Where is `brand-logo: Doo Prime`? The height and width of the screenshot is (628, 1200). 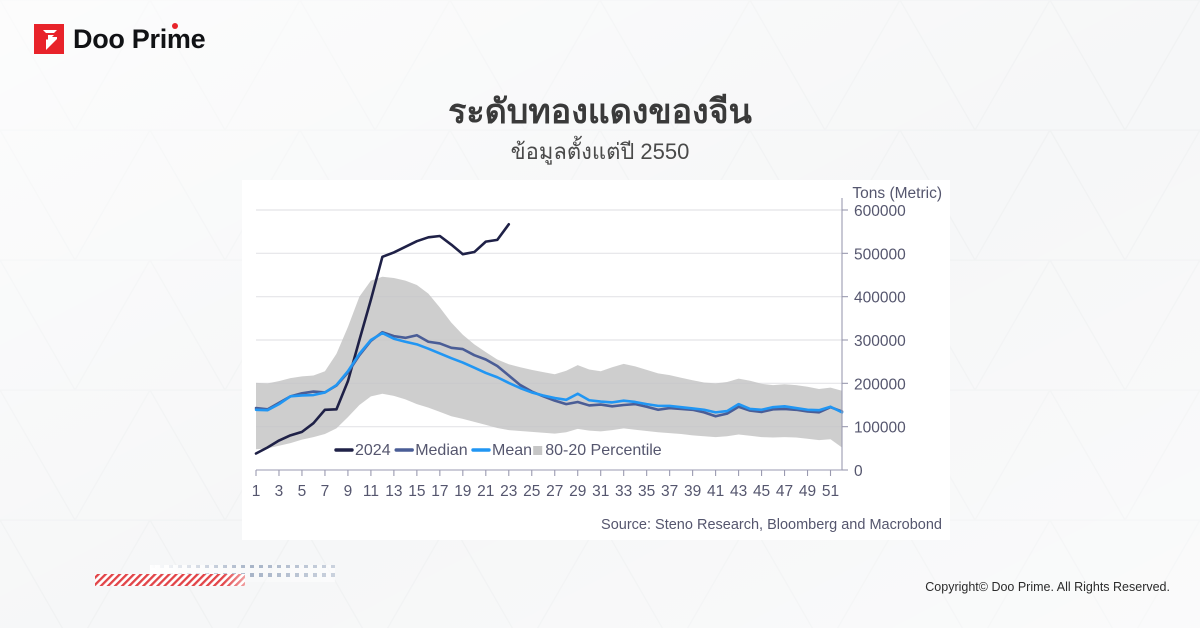 brand-logo: Doo Prime is located at coordinates (120, 38).